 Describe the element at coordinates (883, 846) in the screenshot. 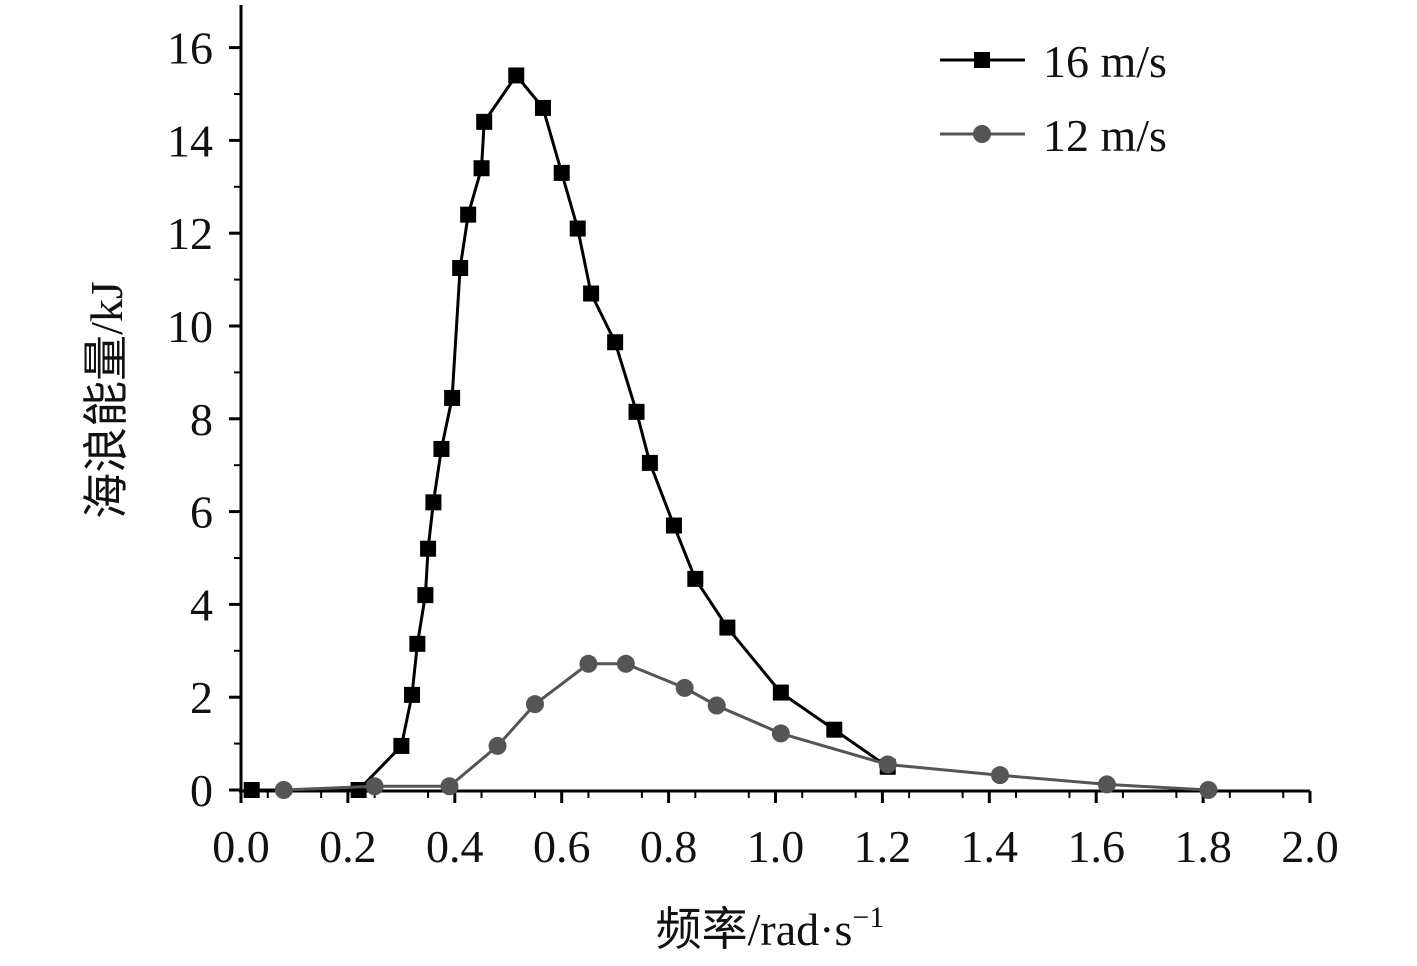

I see `x-tick-label: 1.2` at that location.